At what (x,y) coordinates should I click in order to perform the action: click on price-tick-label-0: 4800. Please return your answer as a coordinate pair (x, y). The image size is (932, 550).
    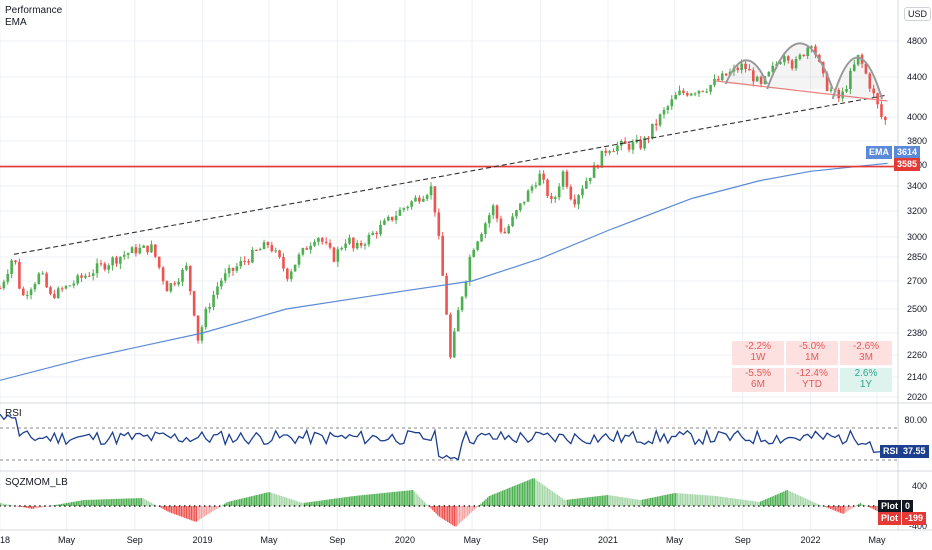
    Looking at the image, I should click on (917, 41).